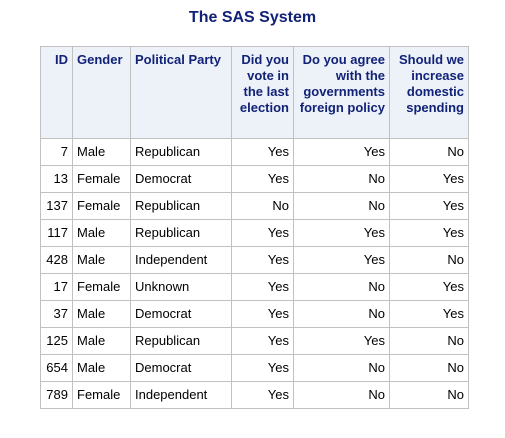  I want to click on table-row: 125 Male Republican Yes Yes No, so click(254, 341).